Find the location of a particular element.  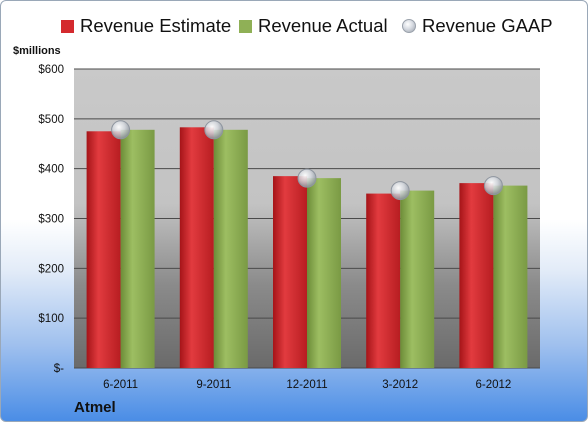

legend-item-actual: Revenue Actual is located at coordinates (313, 26).